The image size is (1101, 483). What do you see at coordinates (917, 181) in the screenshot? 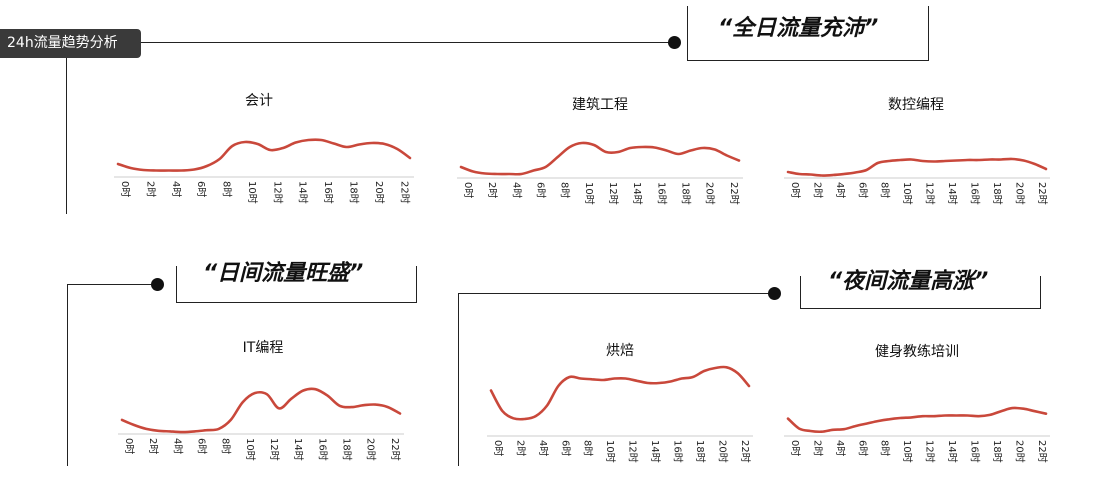
I see `chart-cnc: 0时 2时 4时 6时 8时 10时 12时 14时 16时 18时 20时 22时` at bounding box center [917, 181].